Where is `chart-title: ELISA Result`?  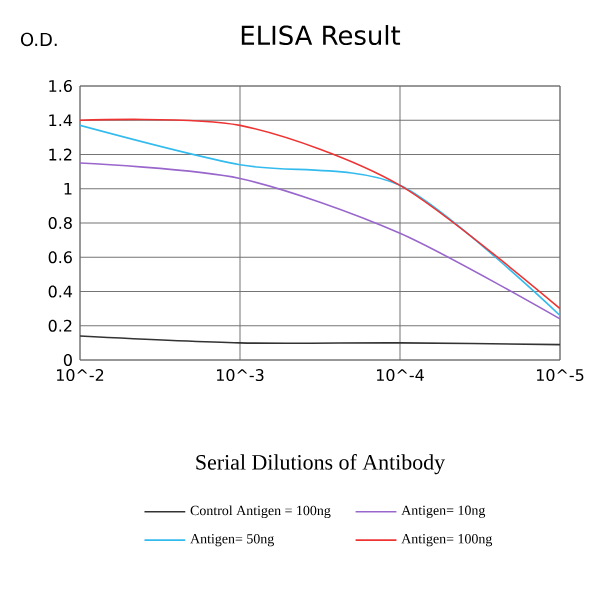
chart-title: ELISA Result is located at coordinates (321, 35).